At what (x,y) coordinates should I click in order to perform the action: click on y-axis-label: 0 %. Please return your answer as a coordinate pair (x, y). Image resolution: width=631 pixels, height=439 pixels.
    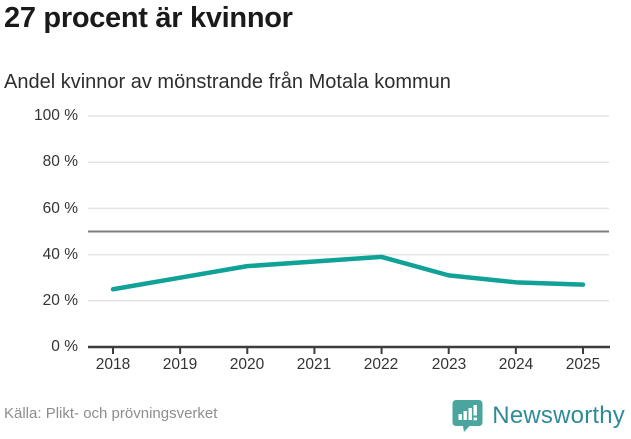
    Looking at the image, I should click on (64, 346).